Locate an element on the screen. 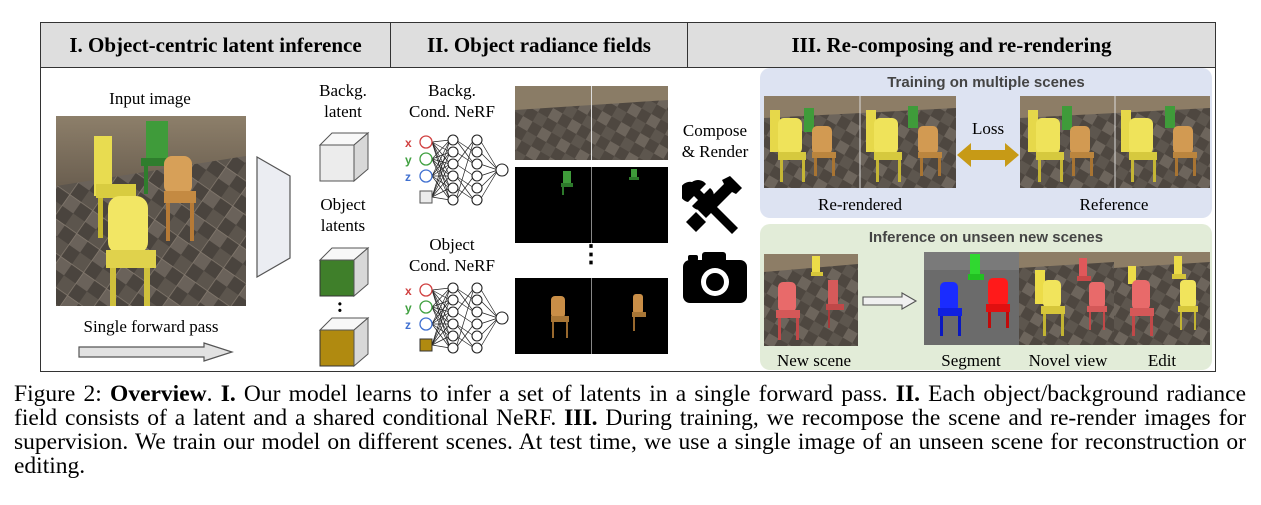  loss-label: Loss is located at coordinates (988, 128).